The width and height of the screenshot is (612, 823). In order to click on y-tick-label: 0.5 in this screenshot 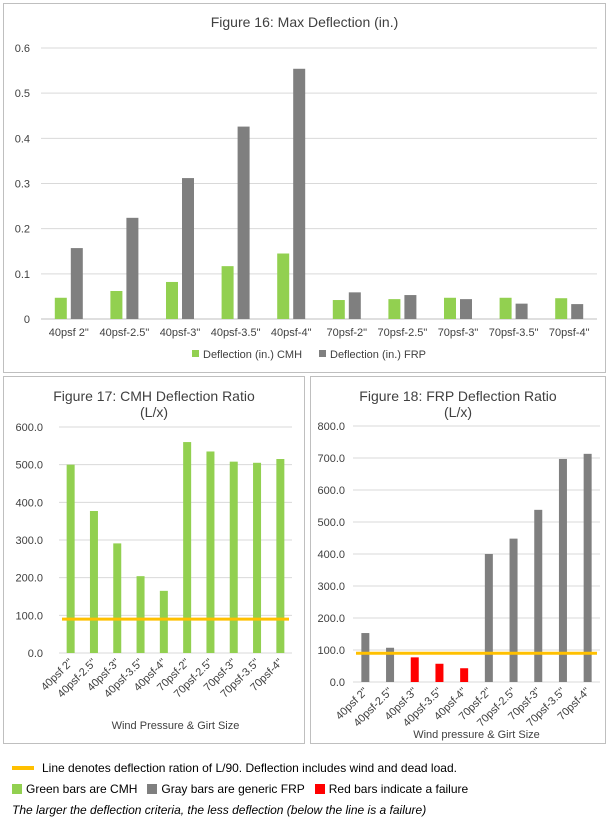, I will do `click(22, 94)`.